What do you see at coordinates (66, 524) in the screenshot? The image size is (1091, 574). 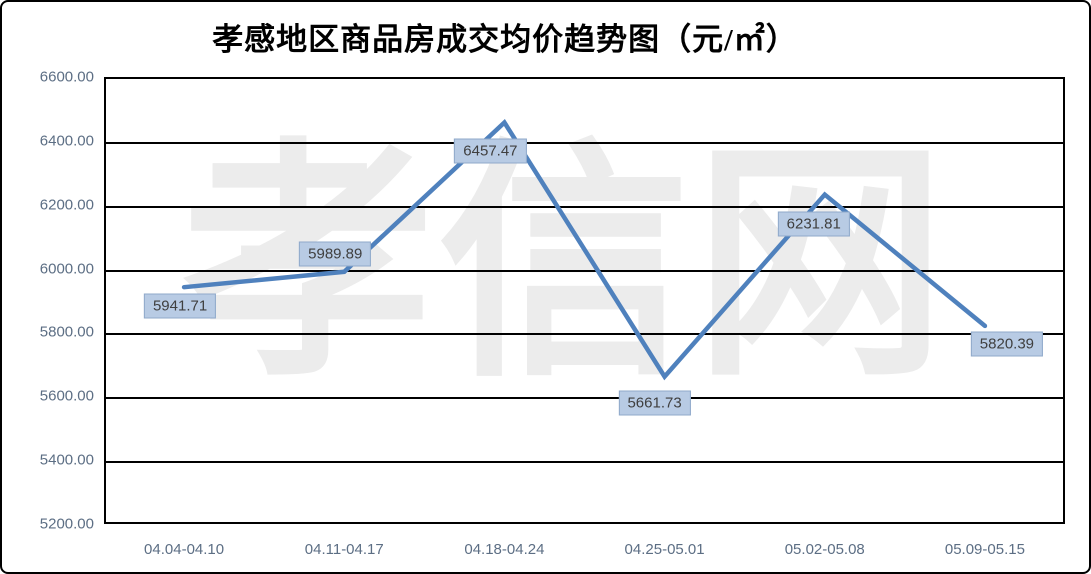 I see `y-axis-tick-label: 5200.00` at bounding box center [66, 524].